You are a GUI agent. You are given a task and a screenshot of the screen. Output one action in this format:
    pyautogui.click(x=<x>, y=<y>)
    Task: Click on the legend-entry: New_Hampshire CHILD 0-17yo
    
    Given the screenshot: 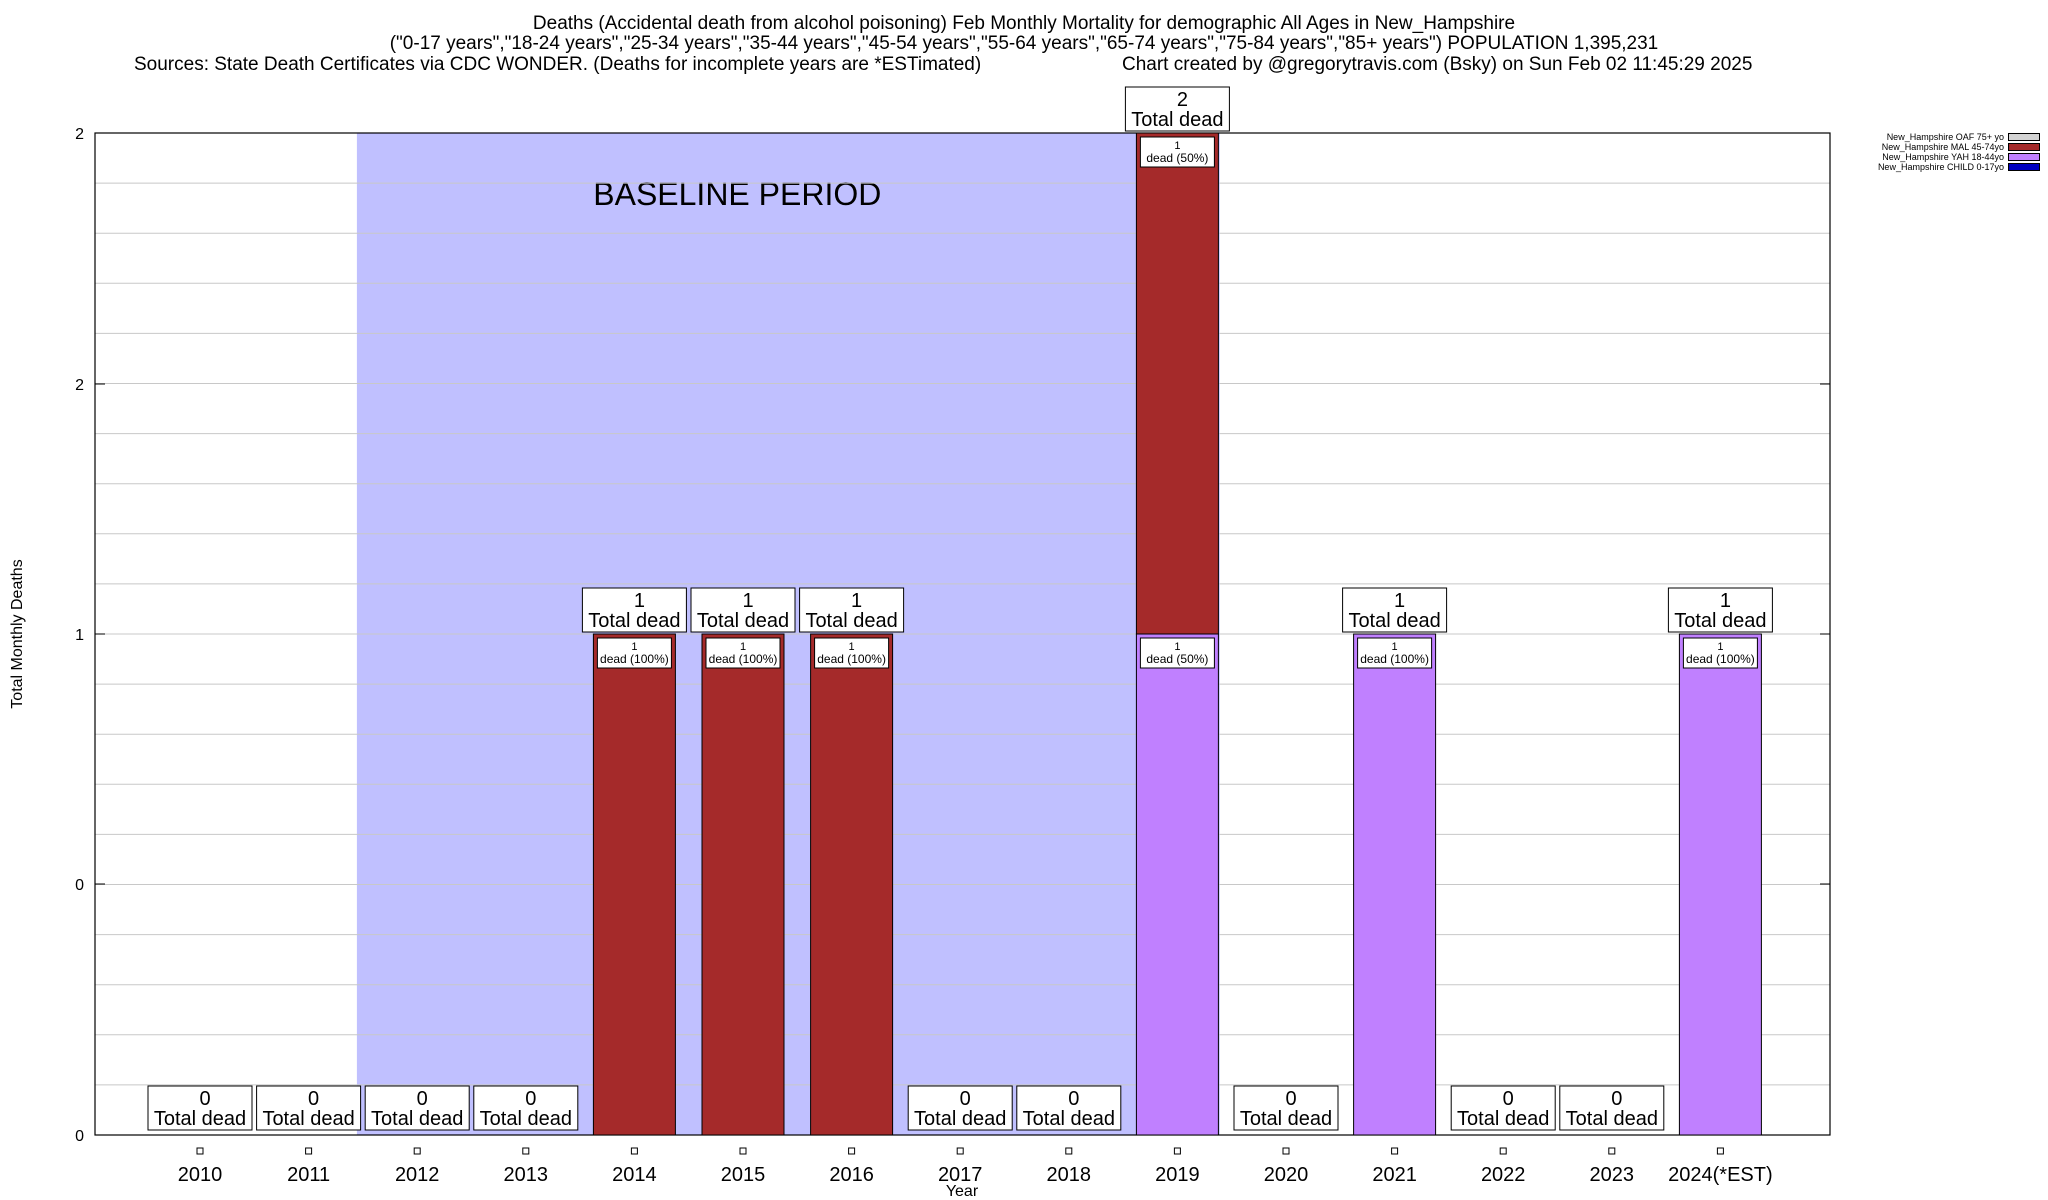 What is the action you would take?
    pyautogui.click(x=1930, y=167)
    